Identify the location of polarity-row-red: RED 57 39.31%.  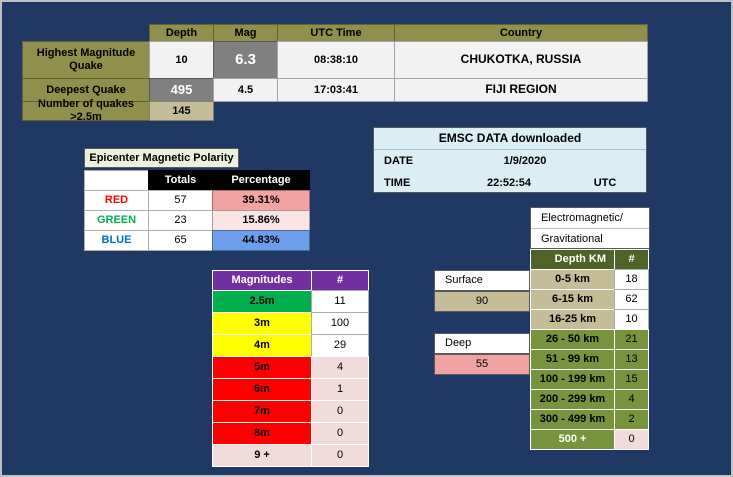
(197, 200).